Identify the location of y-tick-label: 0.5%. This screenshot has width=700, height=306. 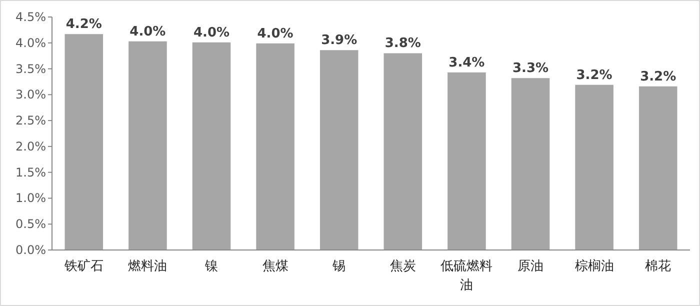
(31, 224).